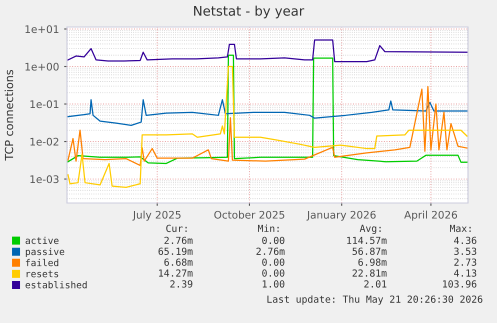 The image size is (497, 323). What do you see at coordinates (44, 142) in the screenshot?
I see `y-tick-label: 1e-02` at bounding box center [44, 142].